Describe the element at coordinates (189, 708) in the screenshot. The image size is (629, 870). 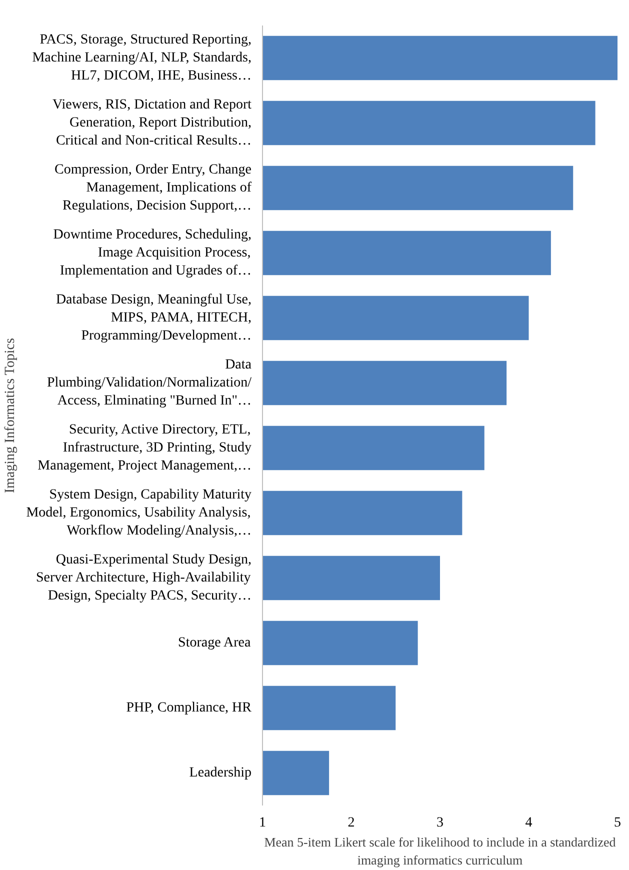
I see `y-tick-label: PHP, Compliance, HR` at that location.